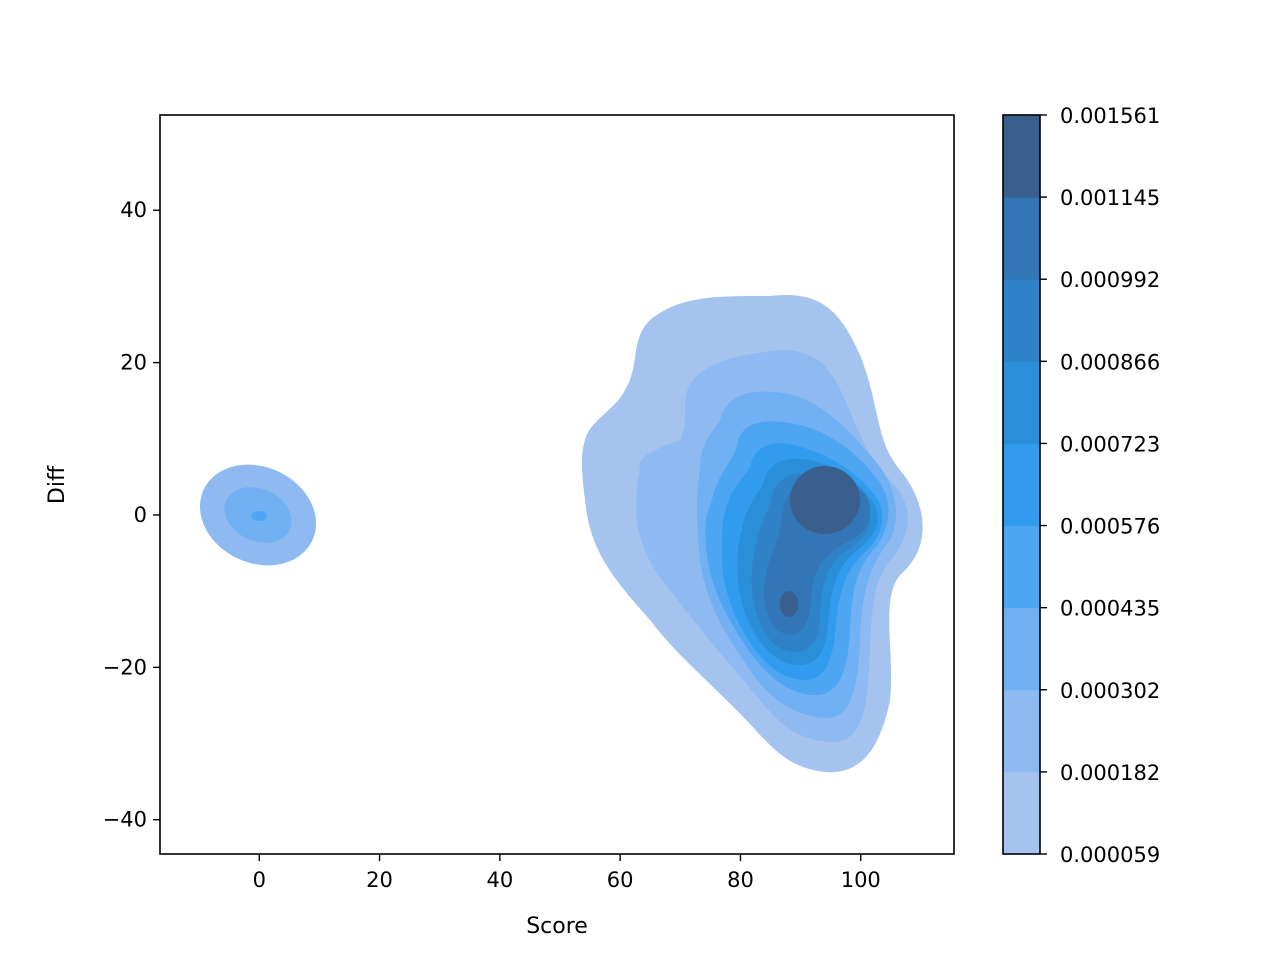  Describe the element at coordinates (861, 880) in the screenshot. I see `x-tick-label: 100` at that location.